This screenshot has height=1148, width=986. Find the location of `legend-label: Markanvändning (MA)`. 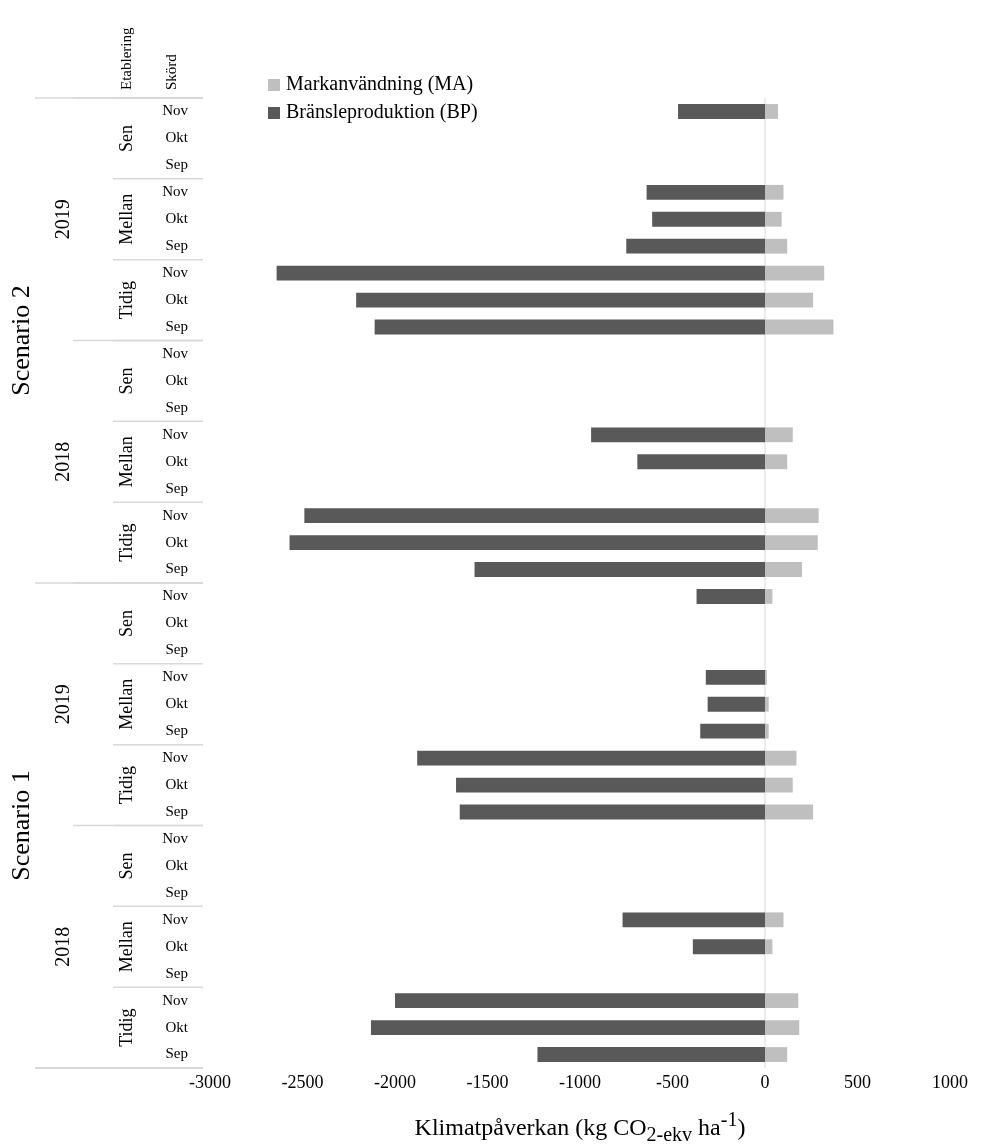

legend-label: Markanvändning (MA) is located at coordinates (380, 84).